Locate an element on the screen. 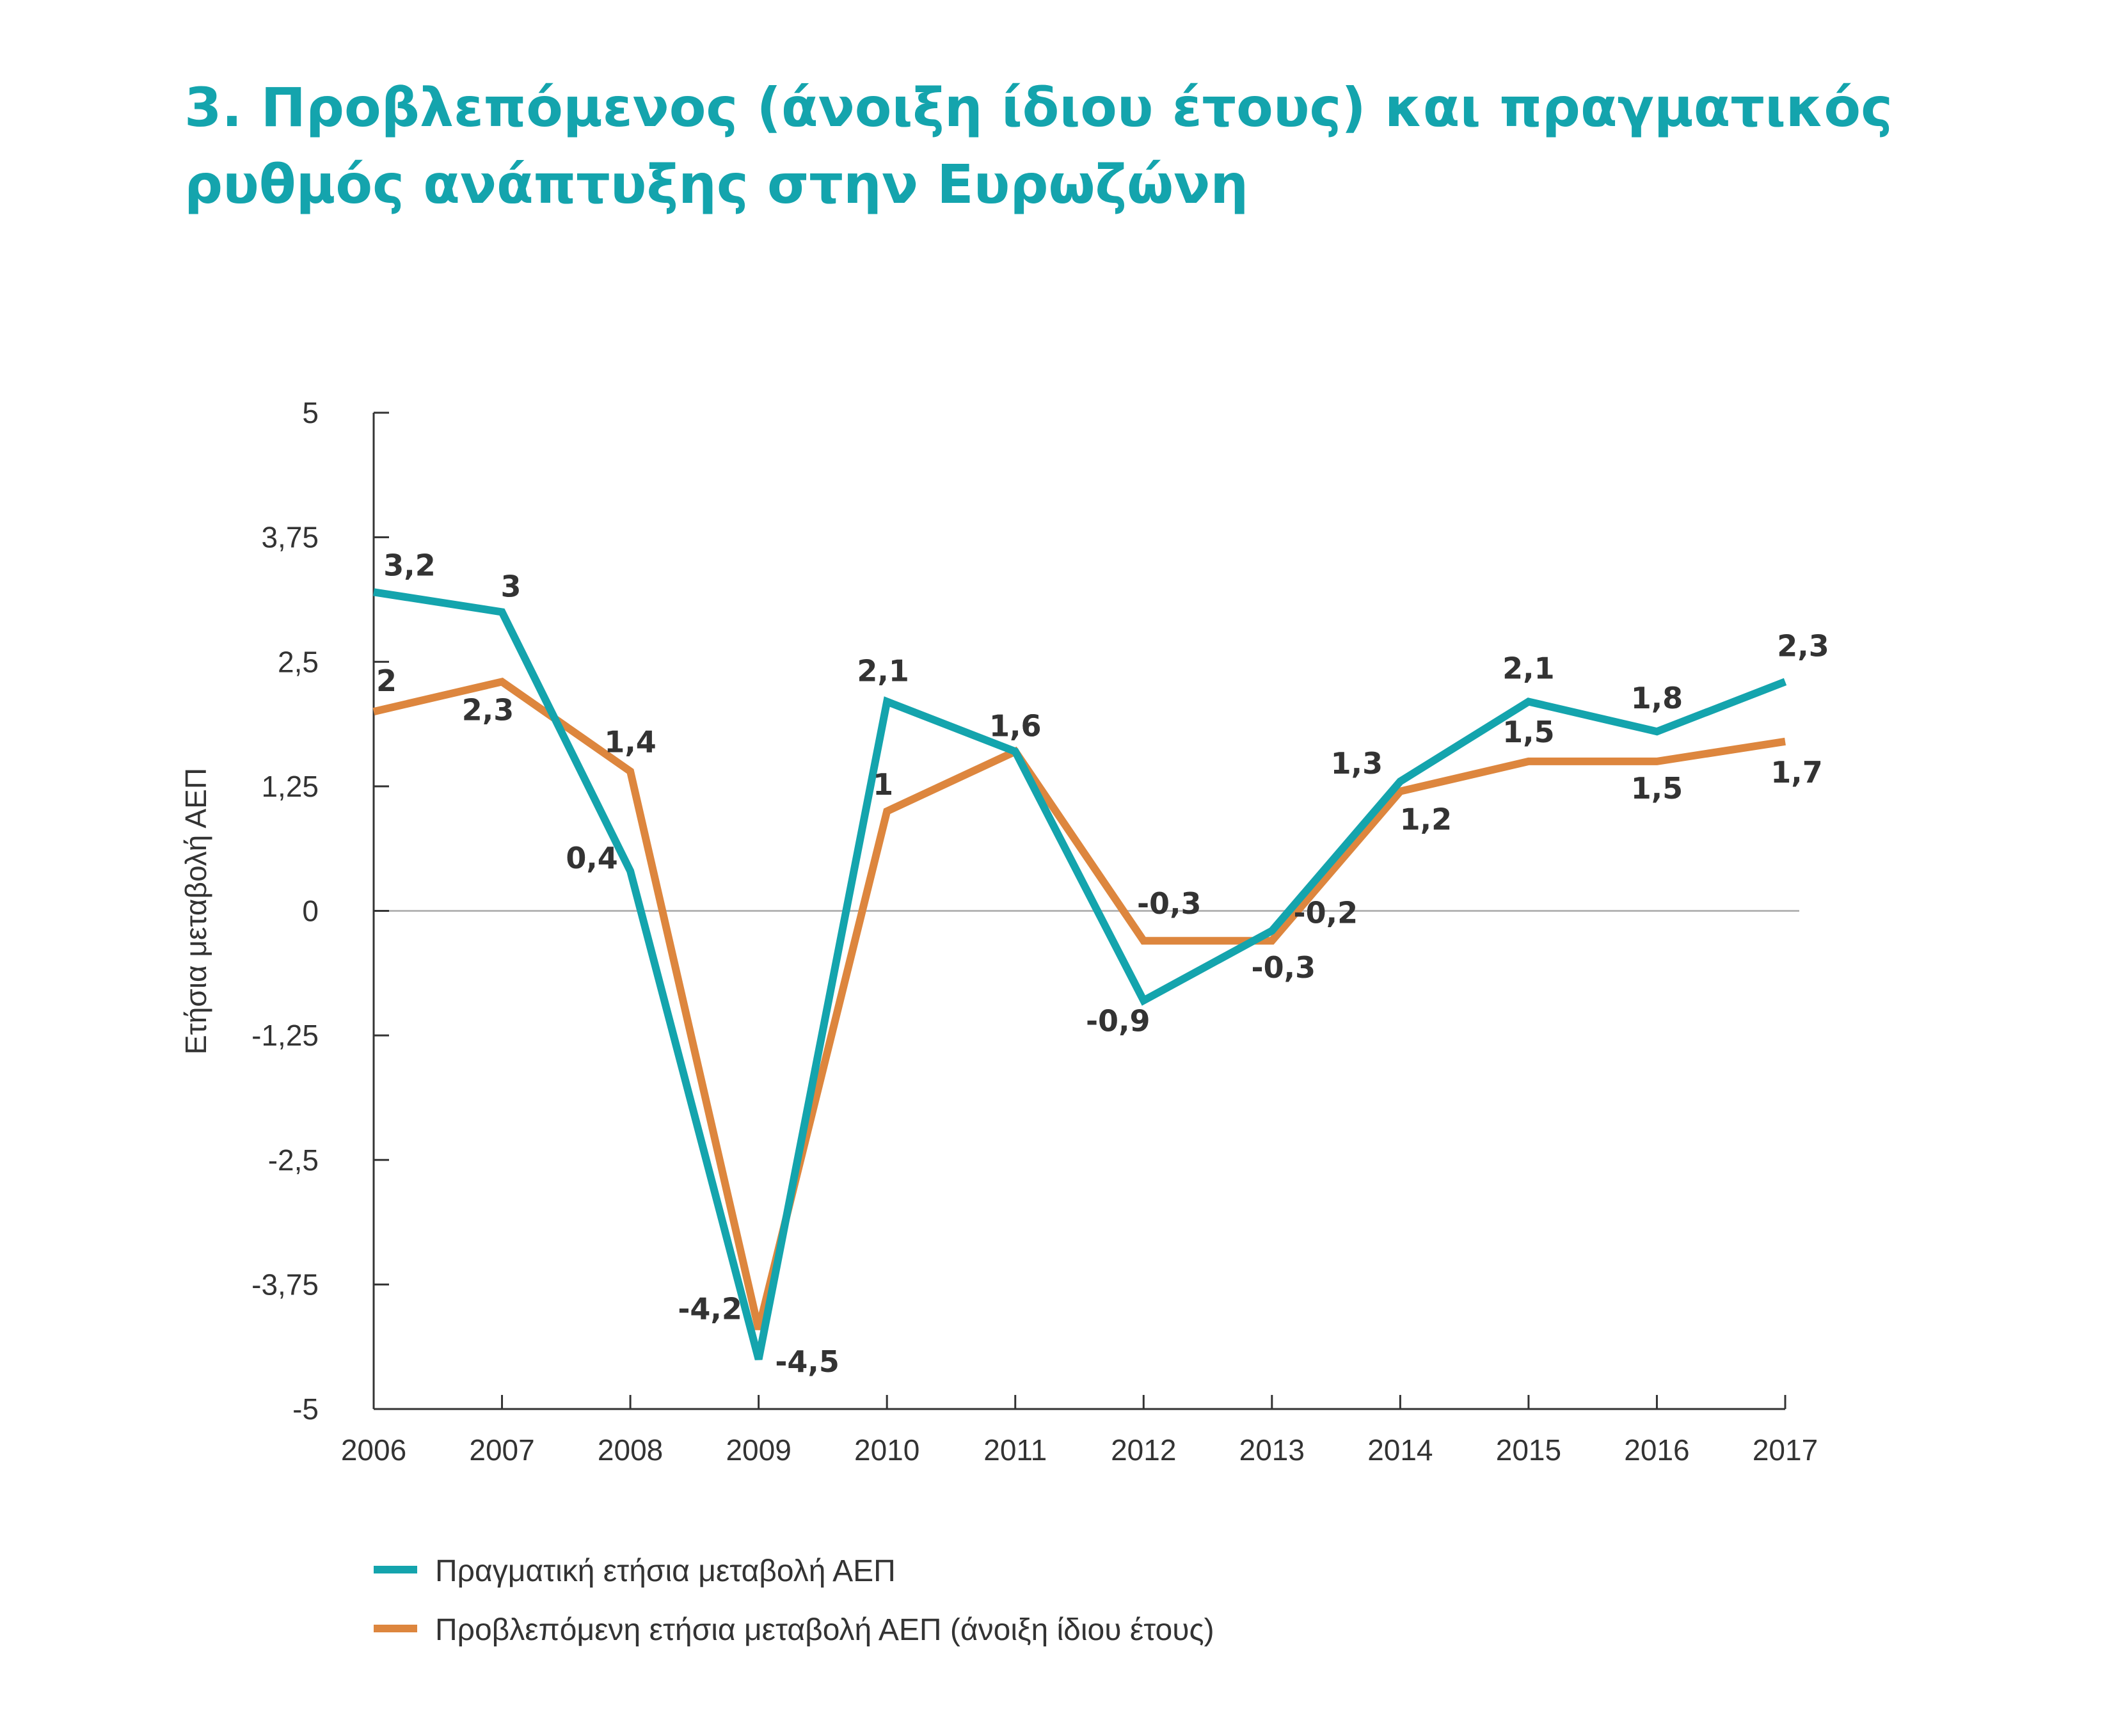 This screenshot has height=1736, width=2116. forecast-data-label: 1 is located at coordinates (883, 784).